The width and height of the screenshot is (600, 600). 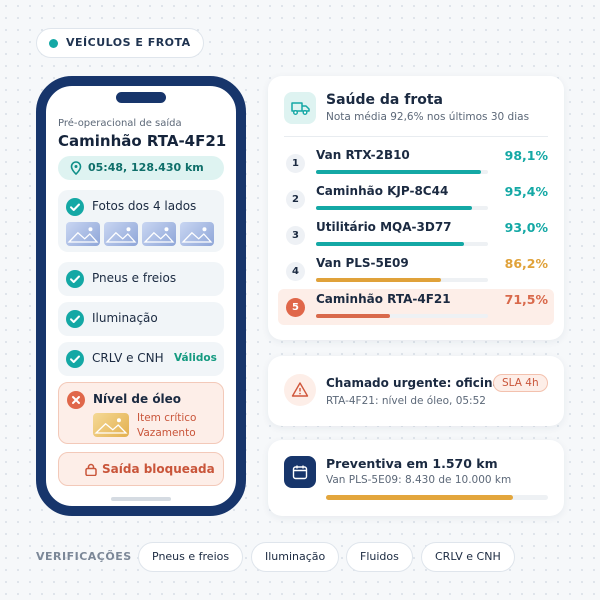 What do you see at coordinates (141, 221) in the screenshot?
I see `check-item: Fotos dos 4 lados` at bounding box center [141, 221].